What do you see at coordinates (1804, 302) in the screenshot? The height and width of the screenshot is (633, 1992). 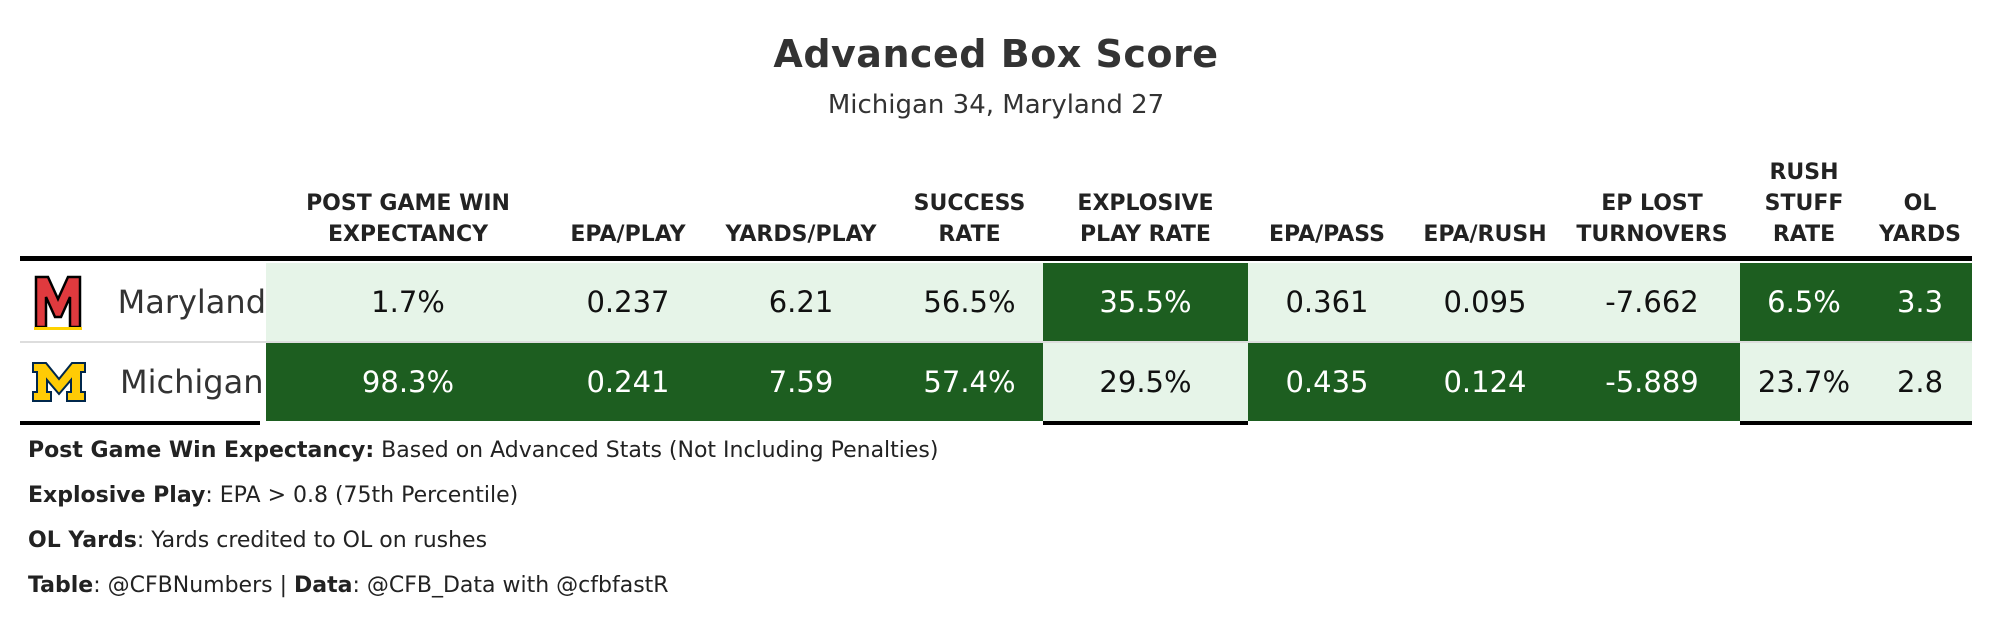 I see `data-cell-stuff-maryland: 6.5%` at bounding box center [1804, 302].